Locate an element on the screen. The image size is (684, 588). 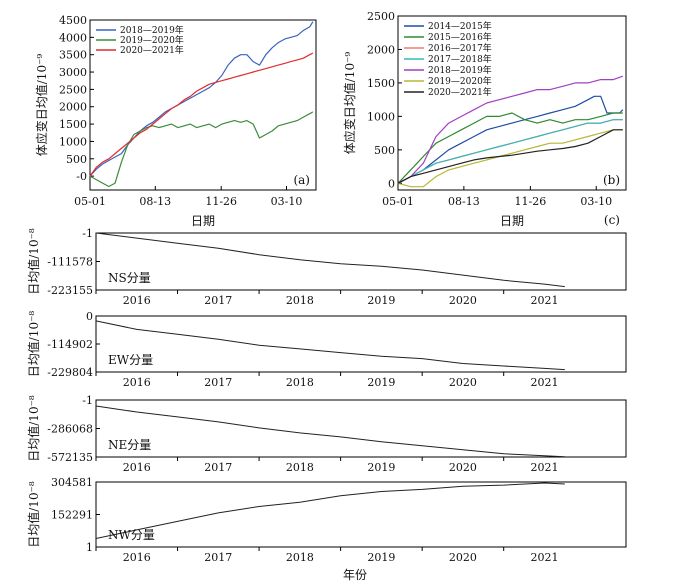
strip-NW-series-line is located at coordinates (330, 510).